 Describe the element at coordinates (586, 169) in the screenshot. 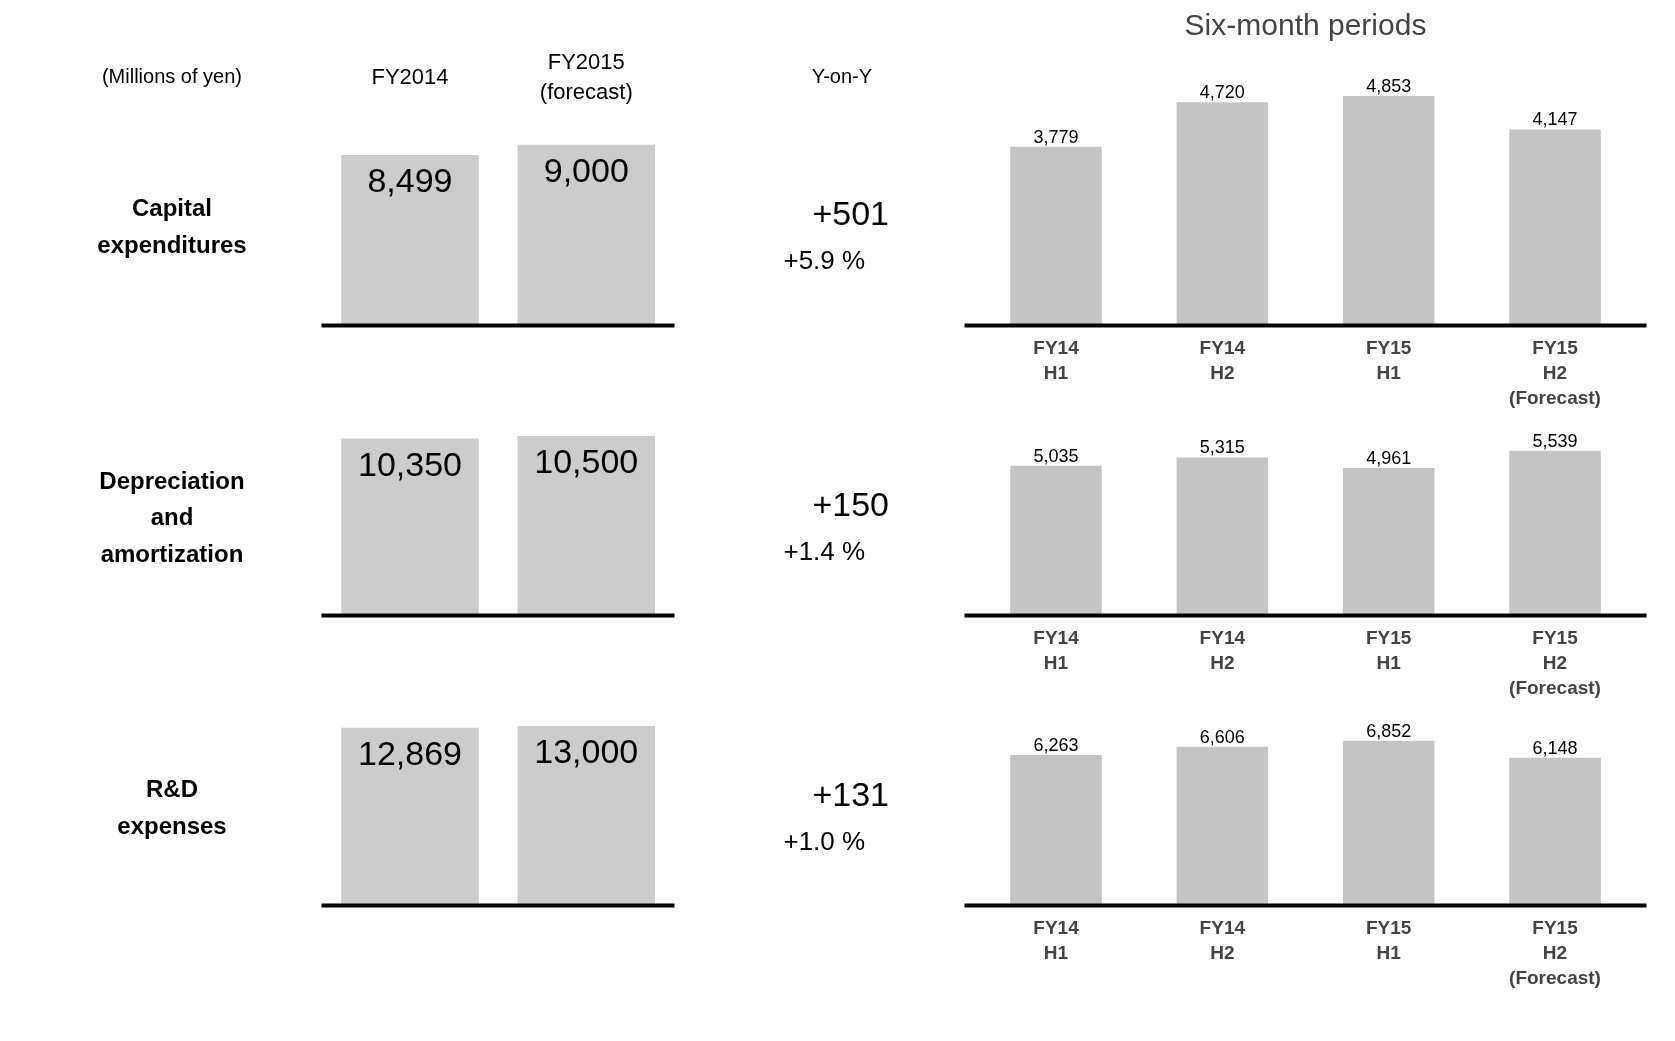

I see `data-label: 9,000` at that location.